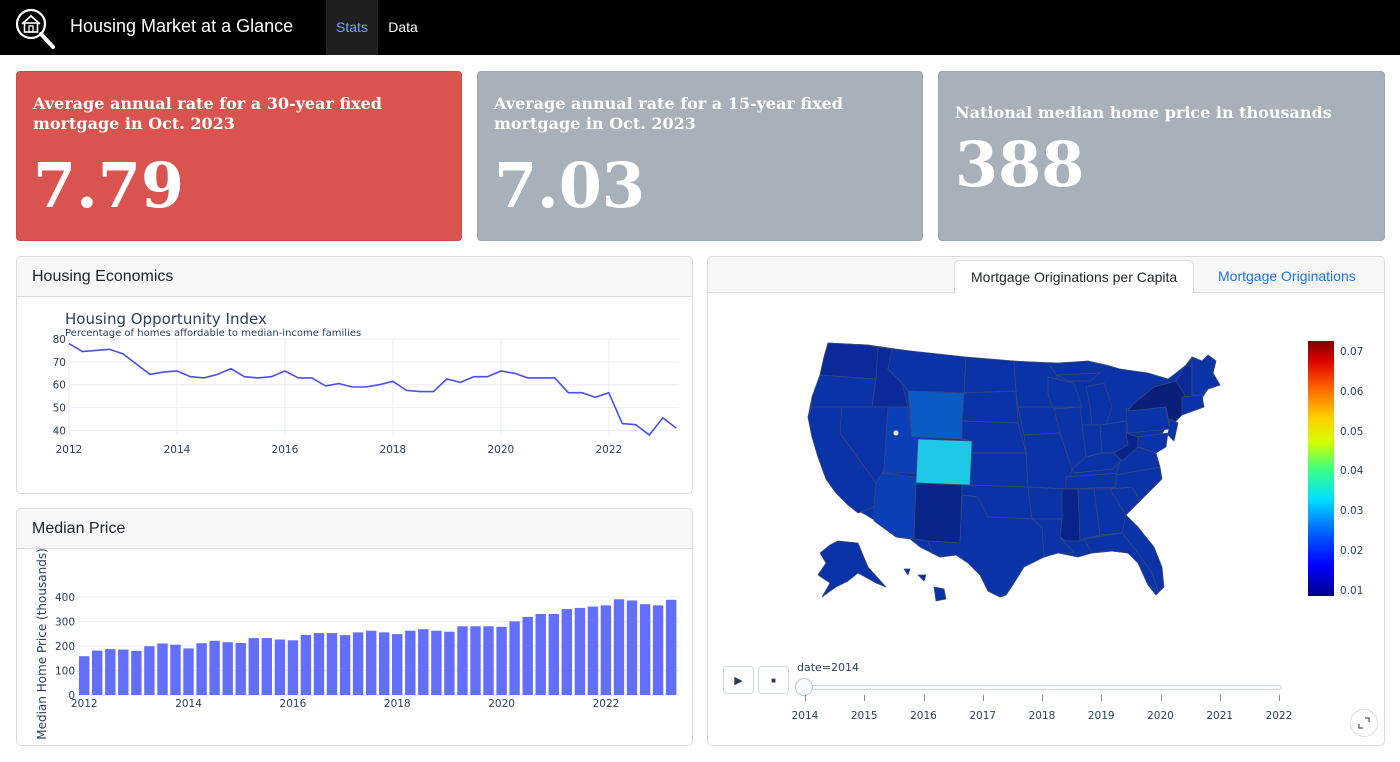 The image size is (1400, 762). What do you see at coordinates (895, 506) in the screenshot?
I see `map-state-az` at bounding box center [895, 506].